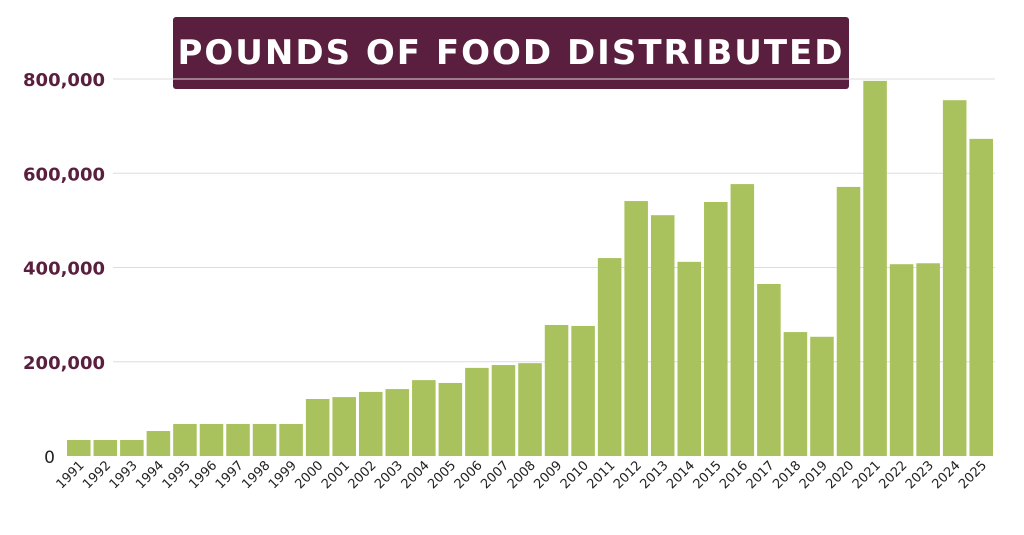  I want to click on bar-2018, so click(795, 394).